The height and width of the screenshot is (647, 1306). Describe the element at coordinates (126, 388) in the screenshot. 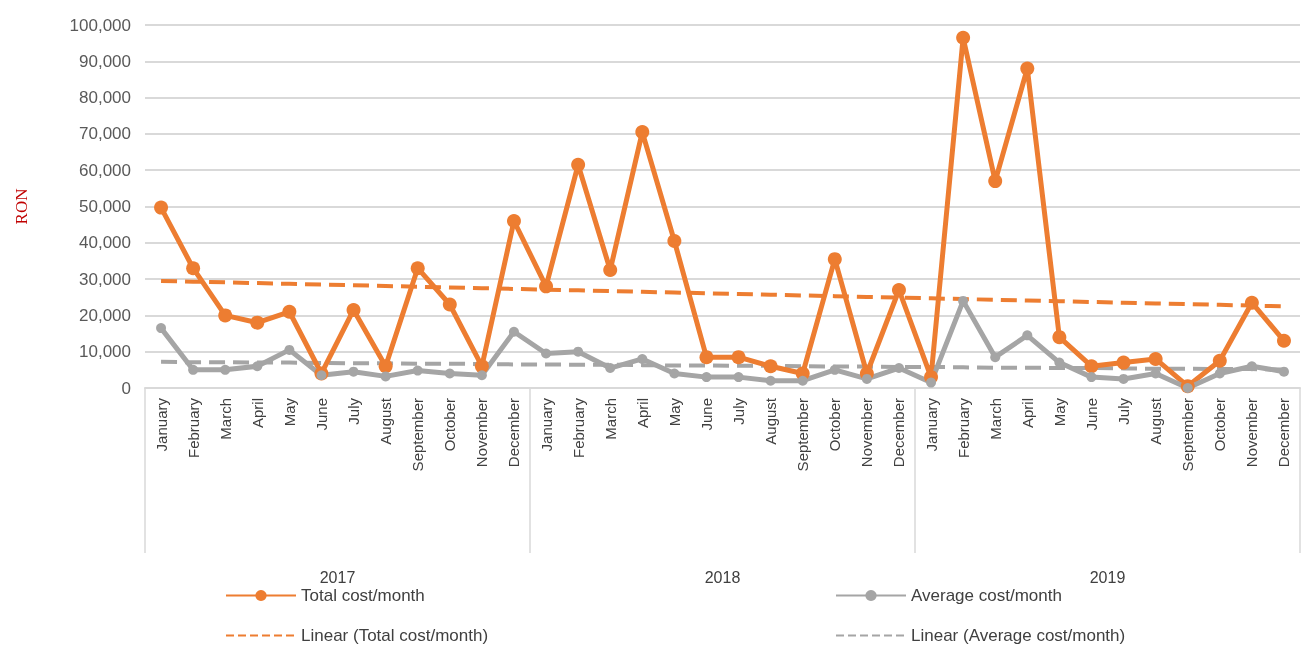

I see `y-tick-label: 0` at that location.